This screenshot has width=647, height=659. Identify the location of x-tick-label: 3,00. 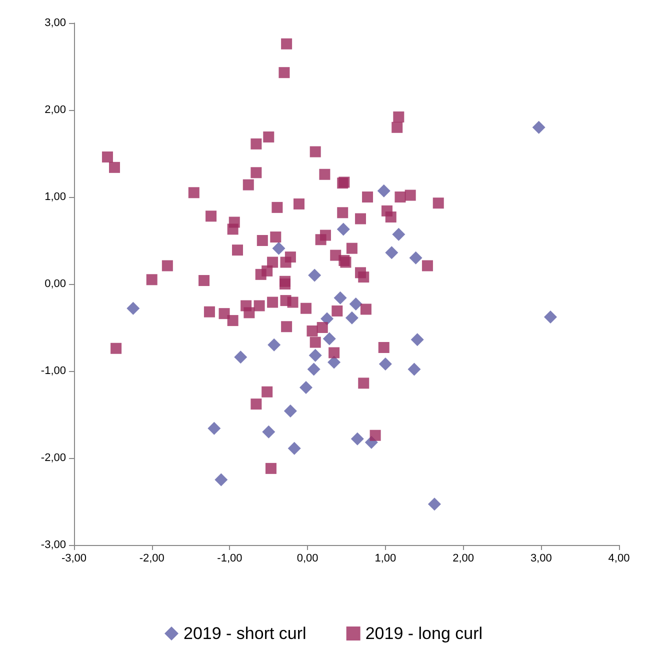
(541, 558).